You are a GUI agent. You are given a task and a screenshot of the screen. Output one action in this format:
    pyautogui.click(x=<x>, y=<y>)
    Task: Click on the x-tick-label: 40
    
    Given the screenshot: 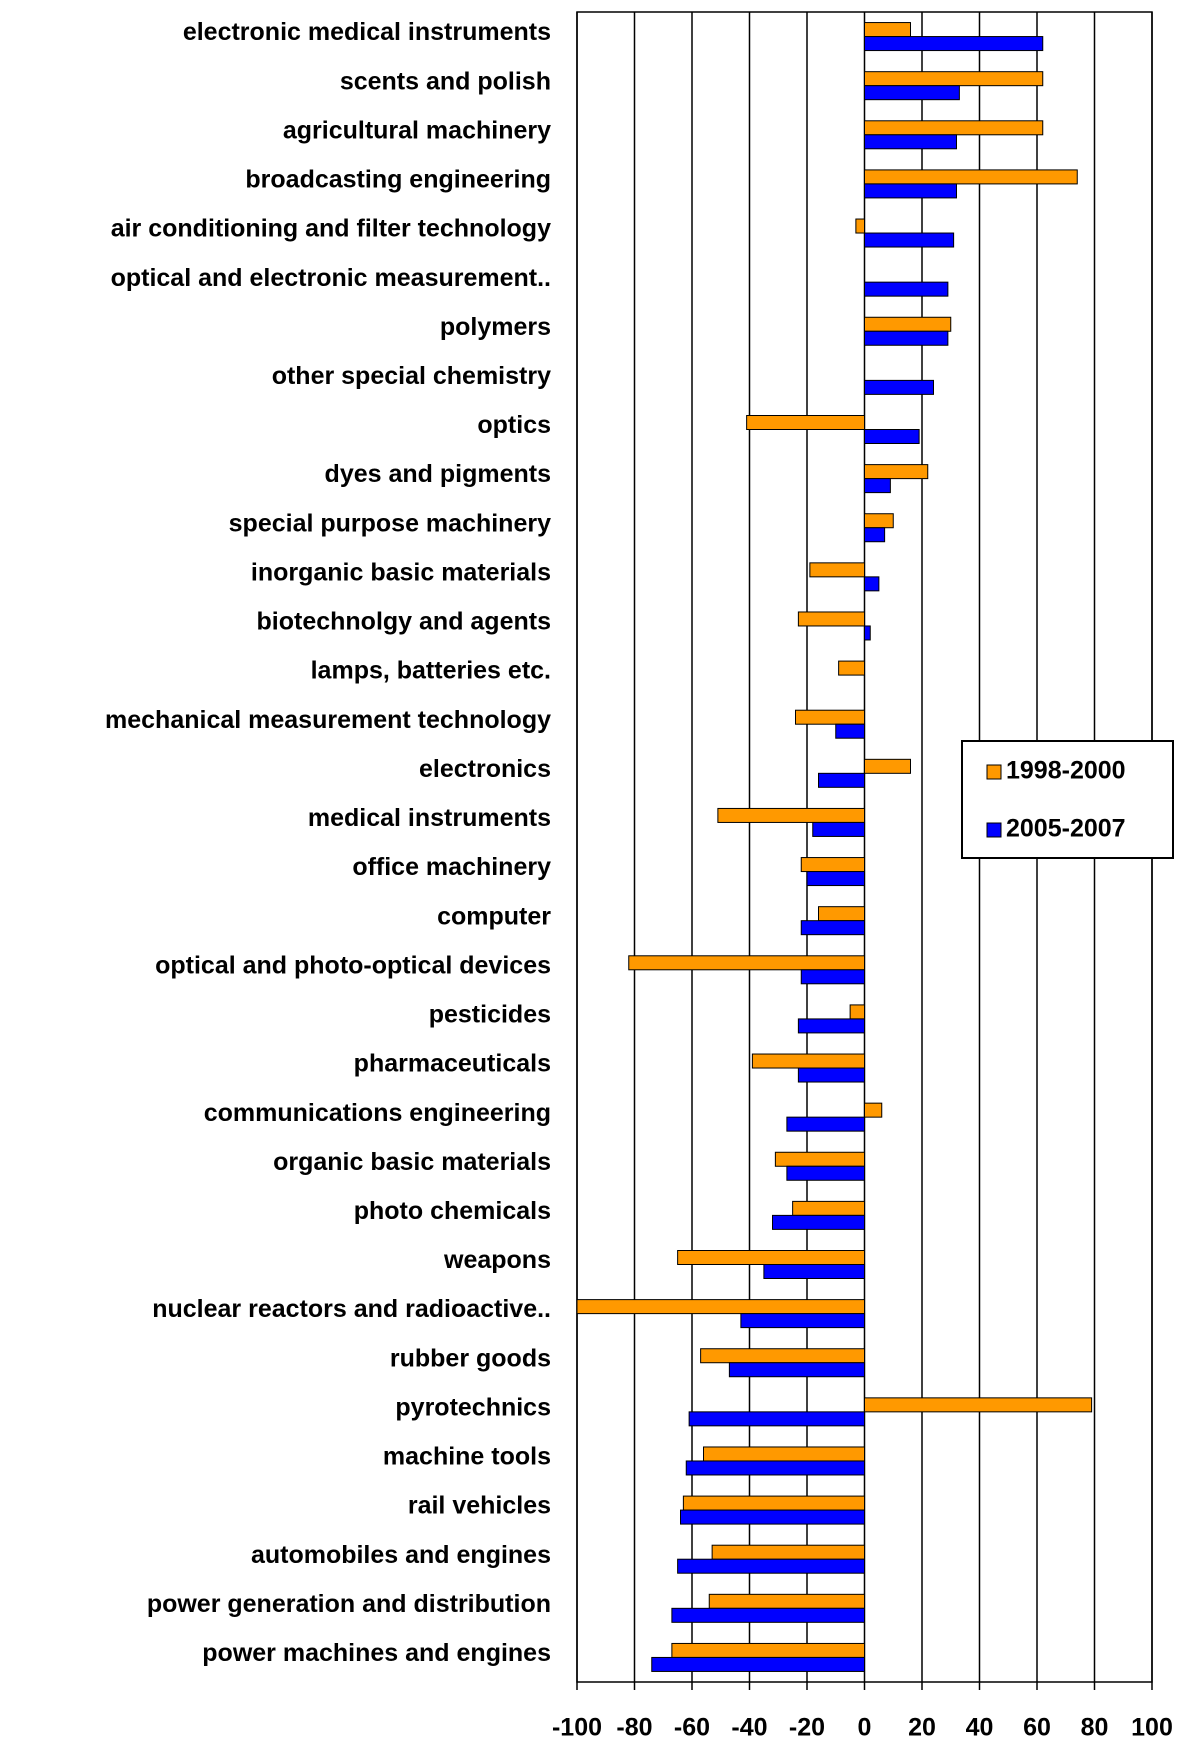 What is the action you would take?
    pyautogui.click(x=980, y=1728)
    